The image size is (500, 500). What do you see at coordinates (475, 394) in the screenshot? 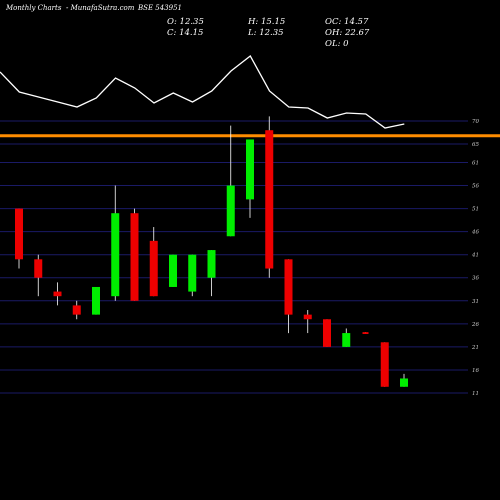
I see `y-tick-label: 11` at bounding box center [475, 394].